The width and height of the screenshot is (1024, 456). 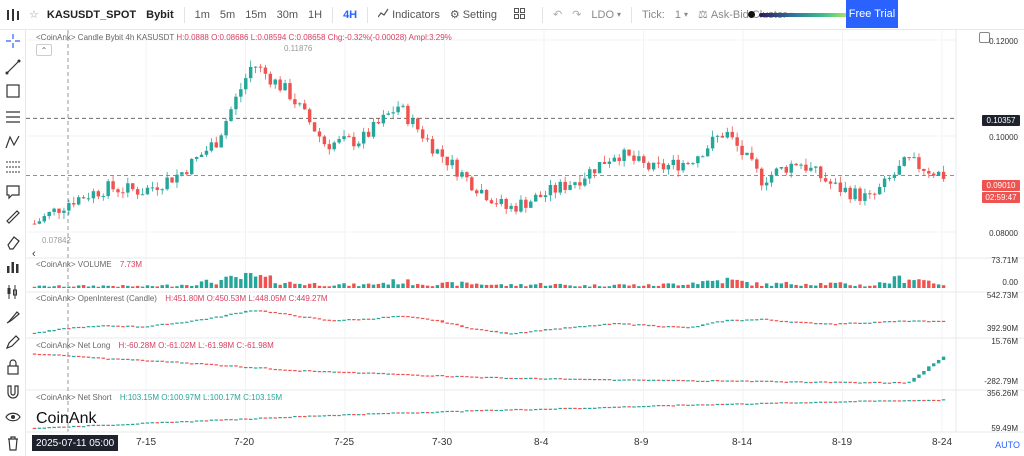 I want to click on interval-4h: 4H, so click(x=350, y=14).